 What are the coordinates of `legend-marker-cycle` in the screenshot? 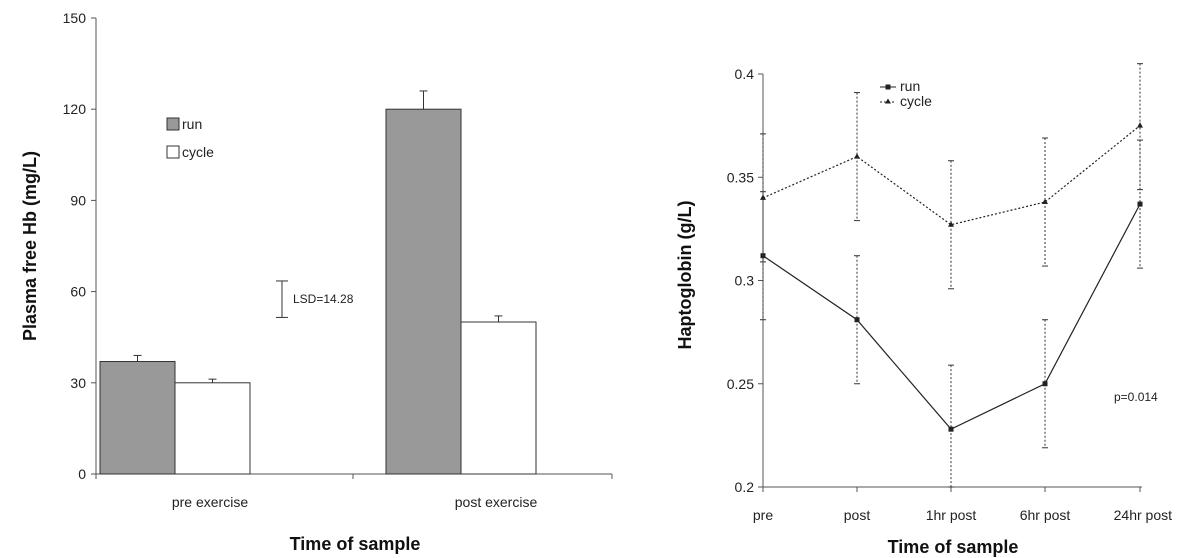 It's located at (888, 101).